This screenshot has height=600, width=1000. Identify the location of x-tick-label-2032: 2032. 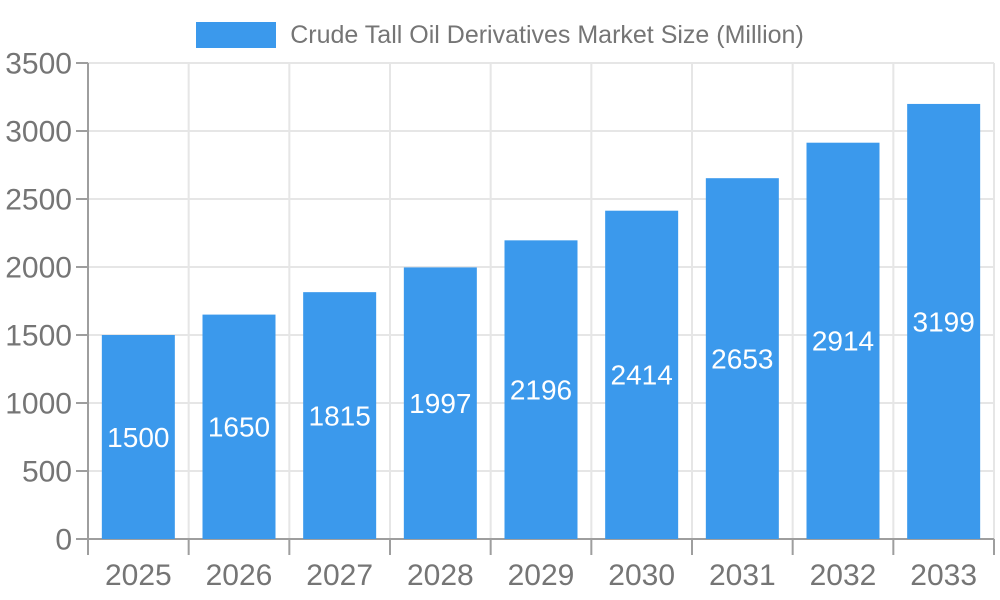
(843, 575).